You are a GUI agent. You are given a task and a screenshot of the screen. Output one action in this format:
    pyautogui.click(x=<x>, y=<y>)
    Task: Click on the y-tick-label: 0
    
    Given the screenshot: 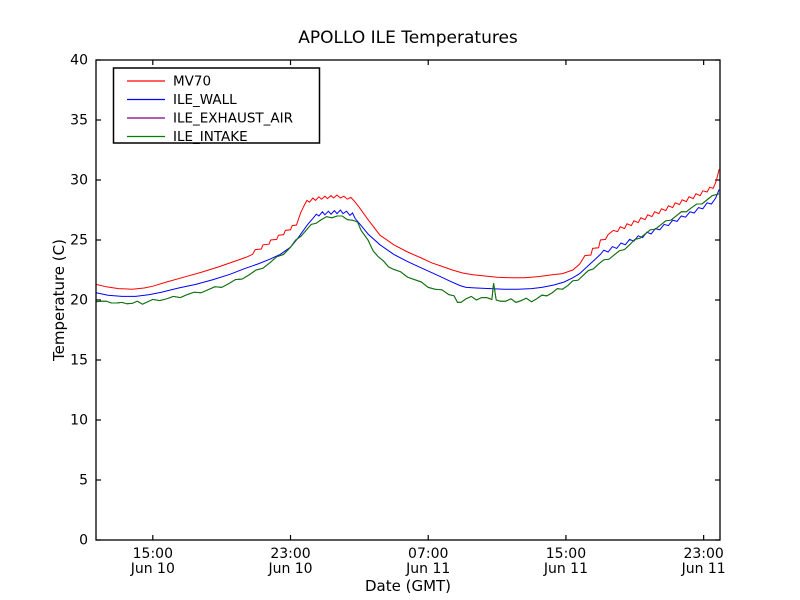 What is the action you would take?
    pyautogui.click(x=83, y=541)
    